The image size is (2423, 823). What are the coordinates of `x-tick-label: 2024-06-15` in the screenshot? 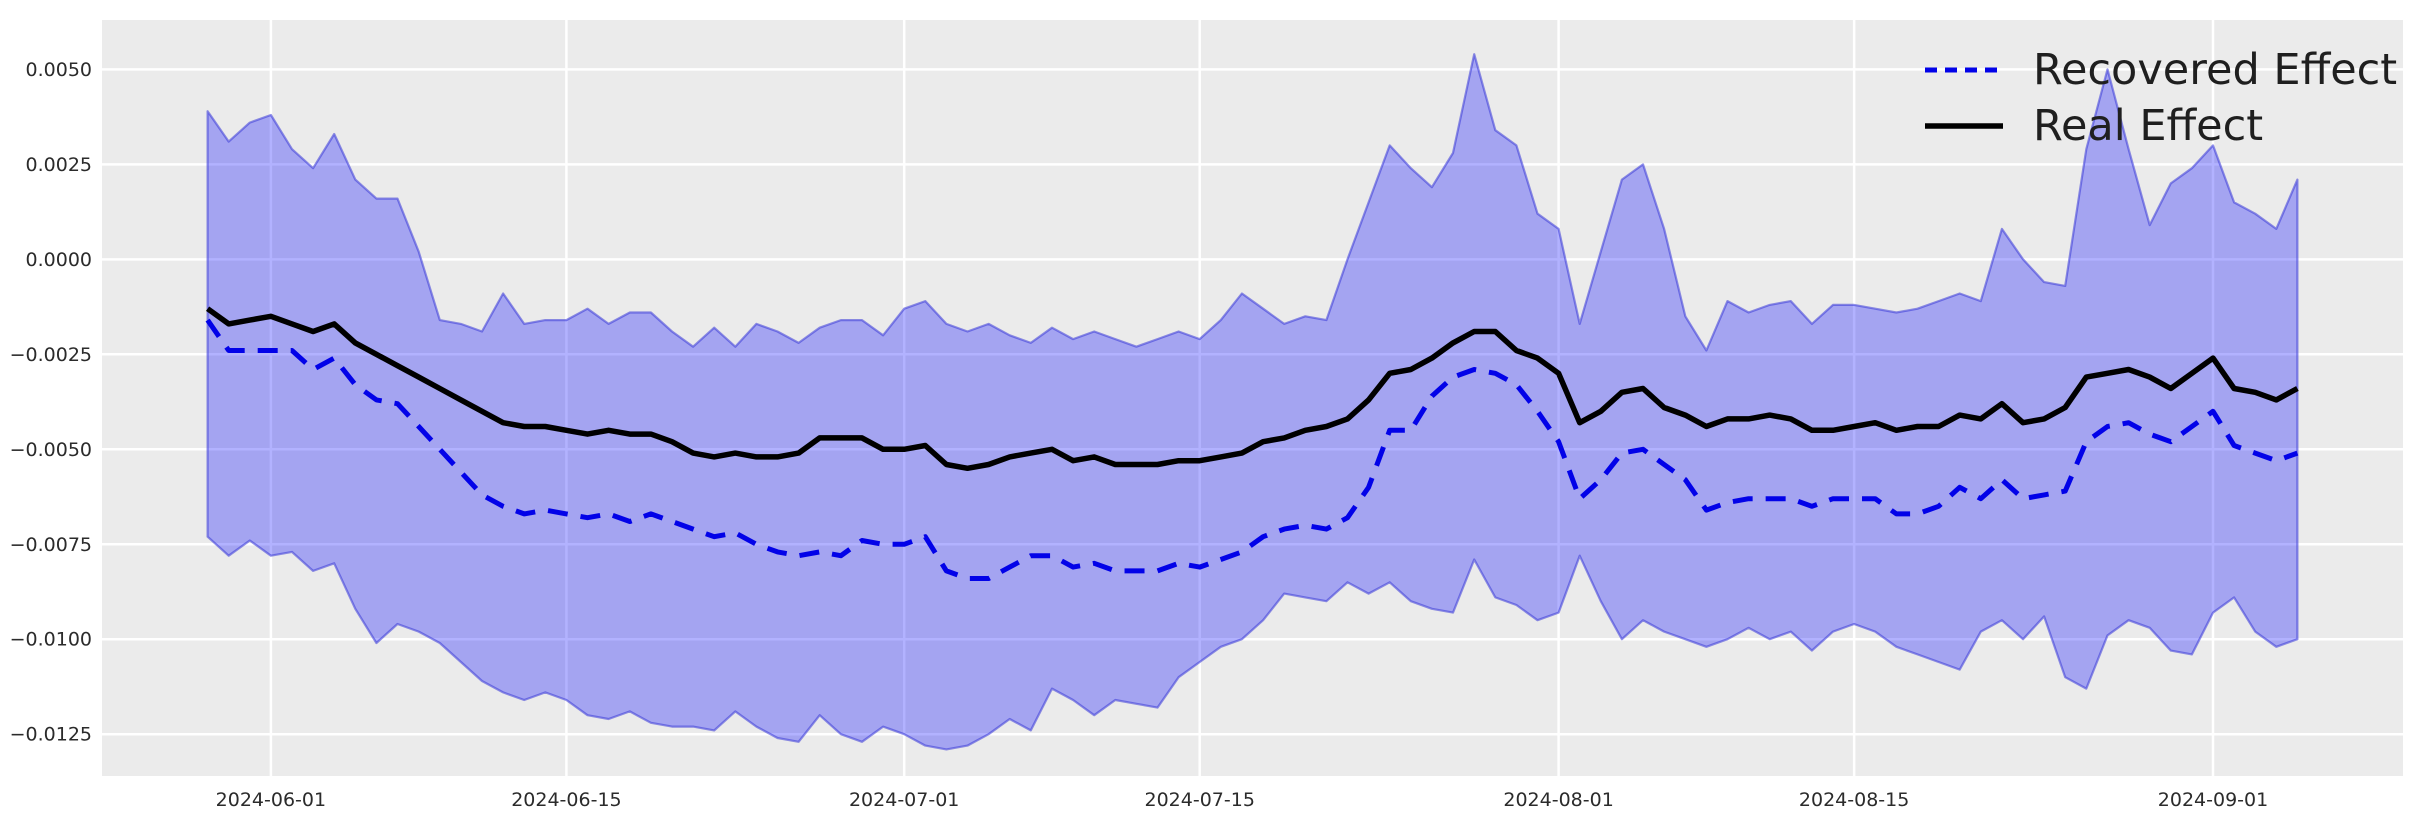 It's located at (566, 800).